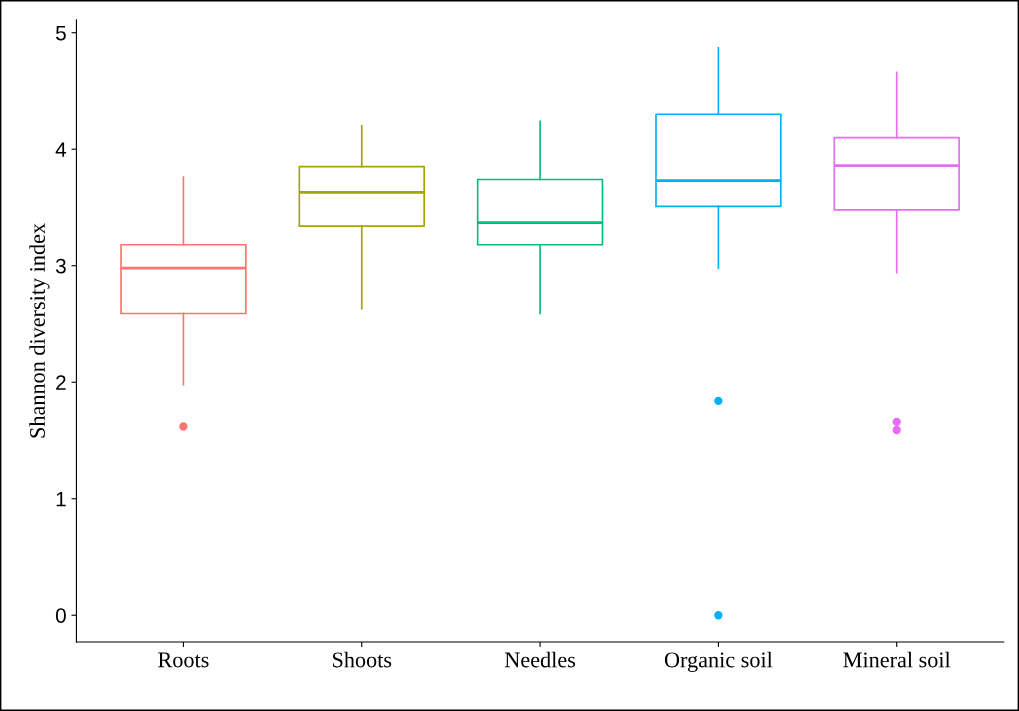  Describe the element at coordinates (60, 33) in the screenshot. I see `y-tick-label: 5` at that location.